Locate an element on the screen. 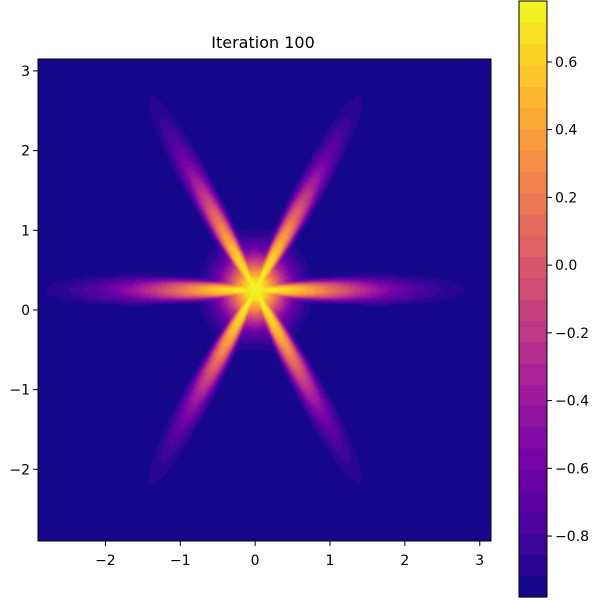 This screenshot has width=600, height=600. x-tick-label: 3 is located at coordinates (479, 561).